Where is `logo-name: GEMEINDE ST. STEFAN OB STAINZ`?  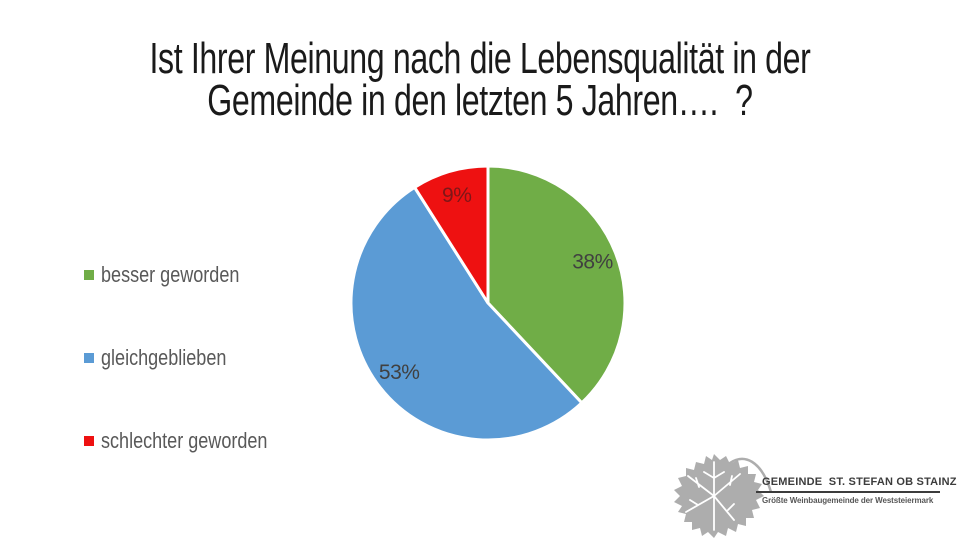 logo-name: GEMEINDE ST. STEFAN OB STAINZ is located at coordinates (859, 482).